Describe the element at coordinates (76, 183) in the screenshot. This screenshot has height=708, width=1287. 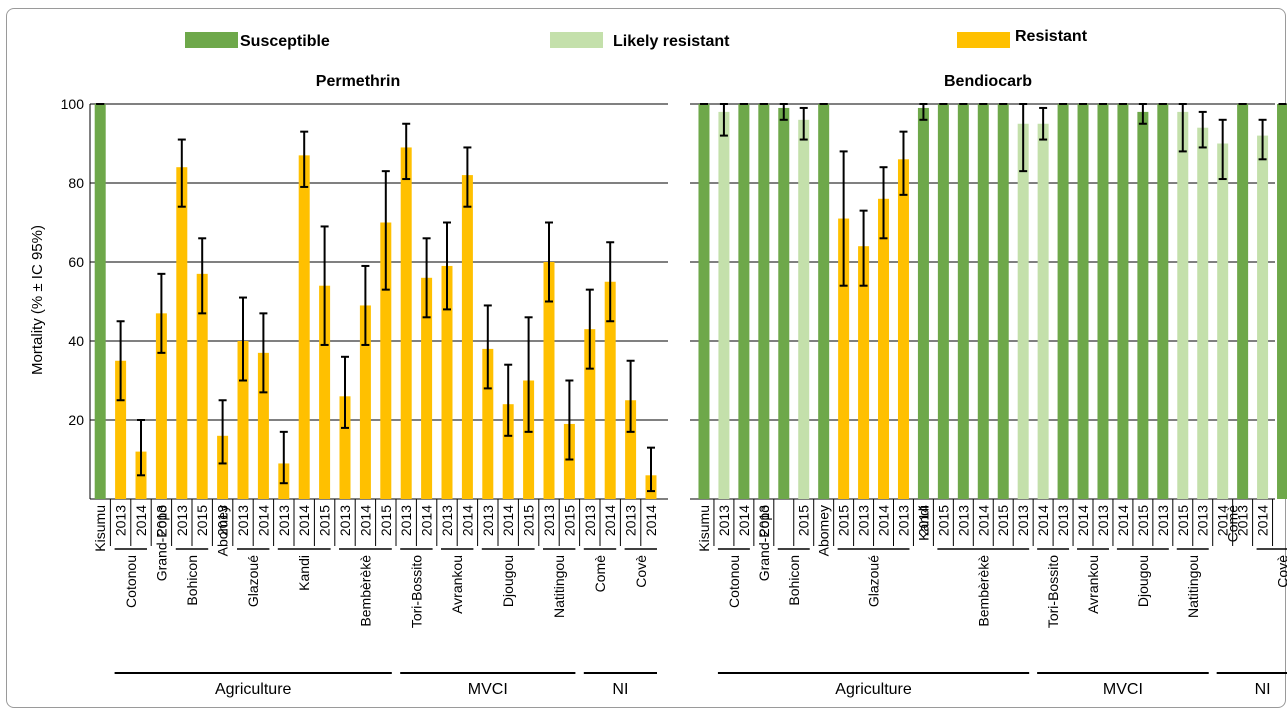
I see `y-tick-label: 80` at that location.